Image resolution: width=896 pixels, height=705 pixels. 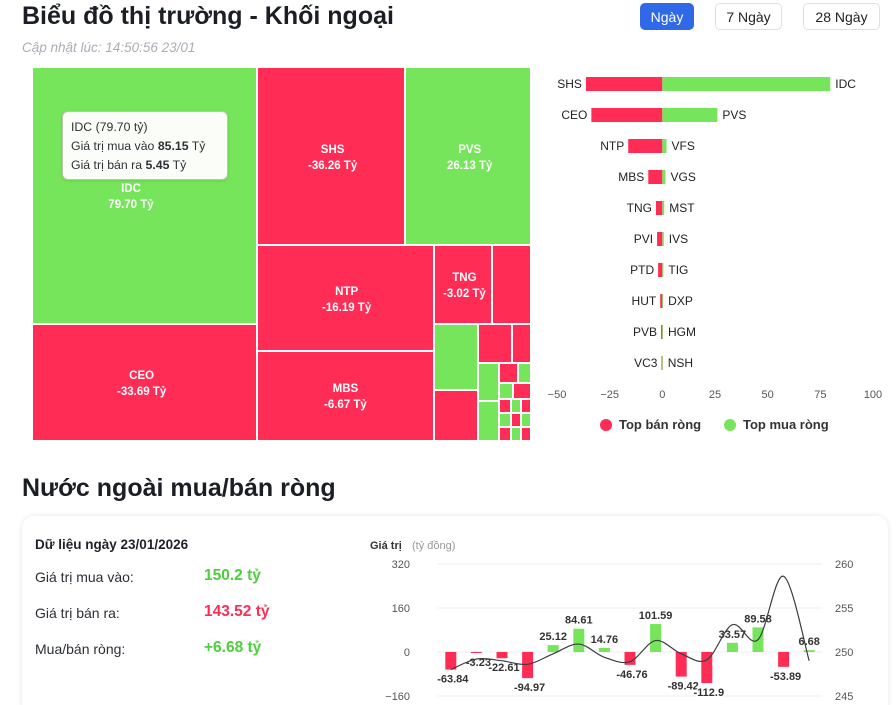 What do you see at coordinates (84, 577) in the screenshot?
I see `buy-value-label: Giá trị mua vào:` at bounding box center [84, 577].